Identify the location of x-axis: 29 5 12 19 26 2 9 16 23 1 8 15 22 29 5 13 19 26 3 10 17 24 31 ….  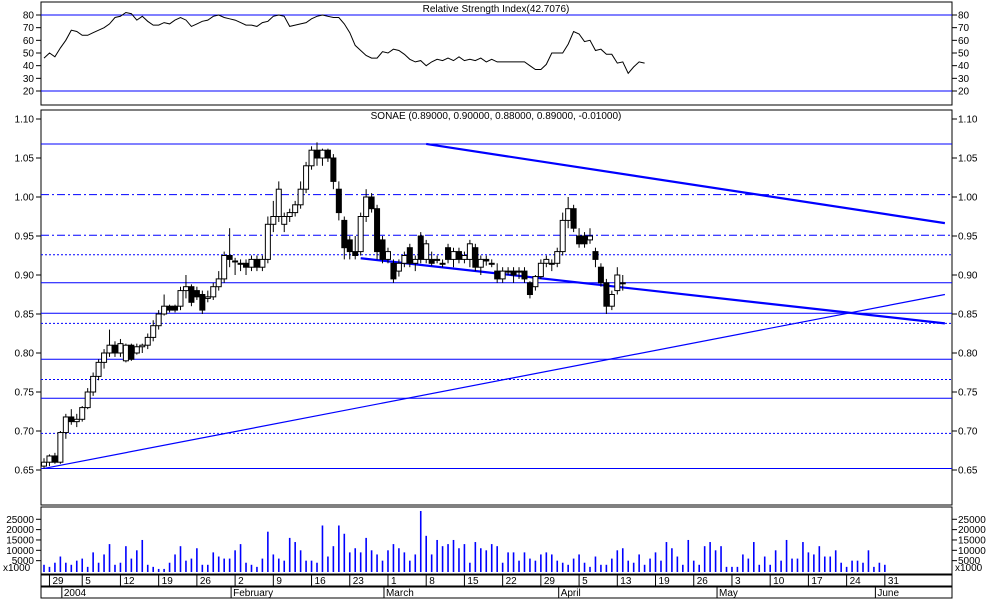
(496, 586).